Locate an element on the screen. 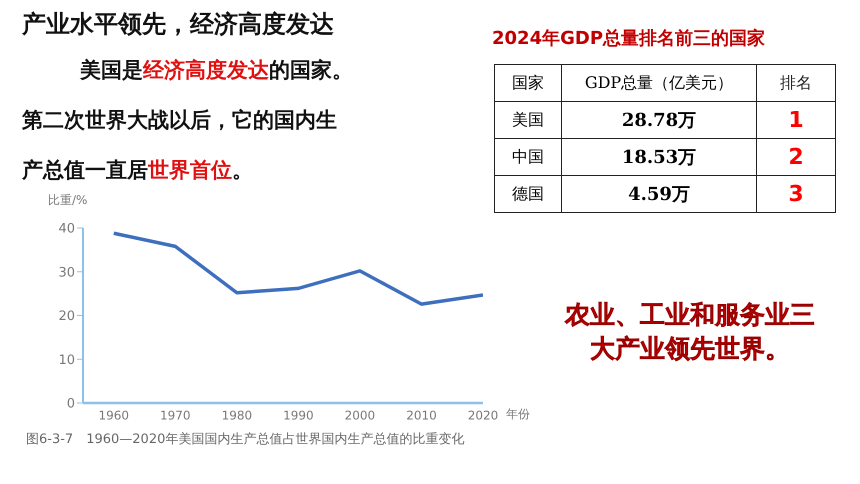 The width and height of the screenshot is (860, 484). text: 1 is located at coordinates (796, 120).